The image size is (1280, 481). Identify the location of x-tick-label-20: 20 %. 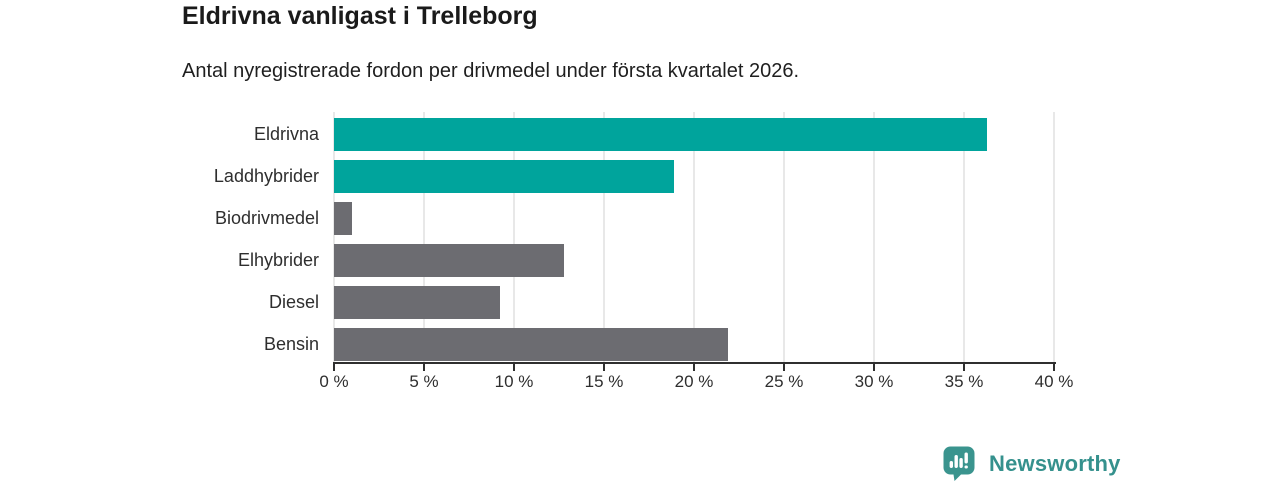
(694, 381).